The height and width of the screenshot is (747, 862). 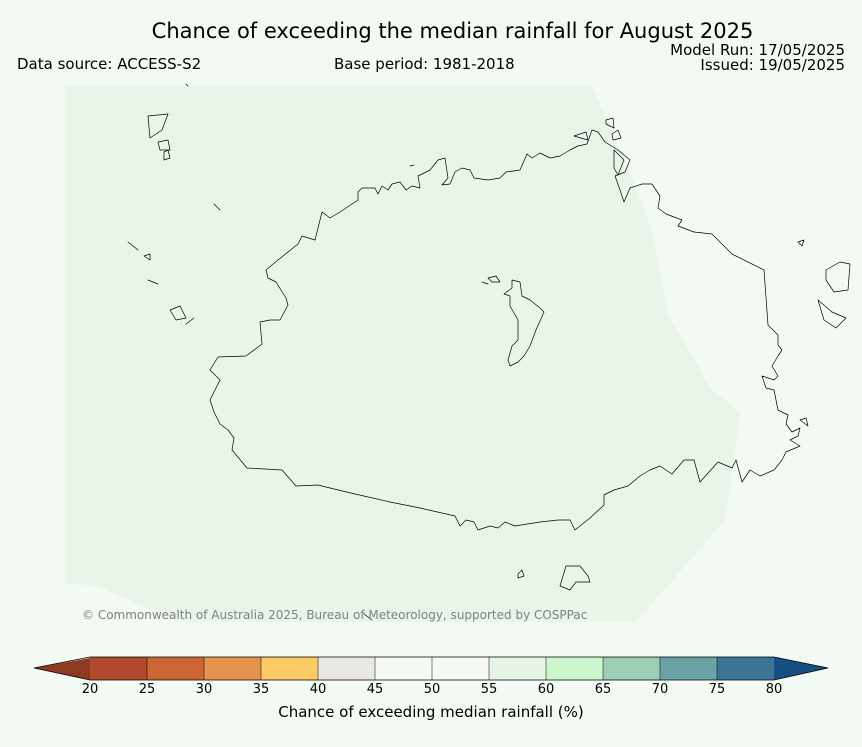 I want to click on colorbar-tick: 70, so click(x=660, y=689).